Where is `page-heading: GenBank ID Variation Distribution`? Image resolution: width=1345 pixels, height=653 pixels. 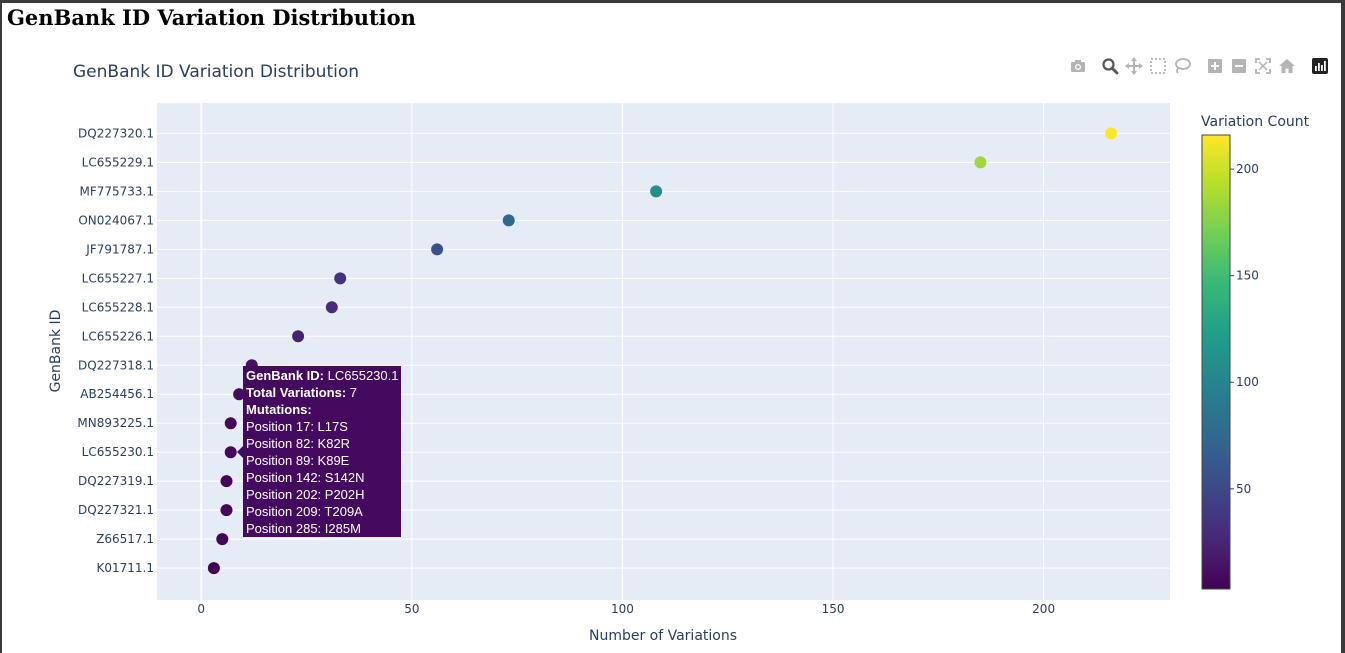 page-heading: GenBank ID Variation Distribution is located at coordinates (211, 17).